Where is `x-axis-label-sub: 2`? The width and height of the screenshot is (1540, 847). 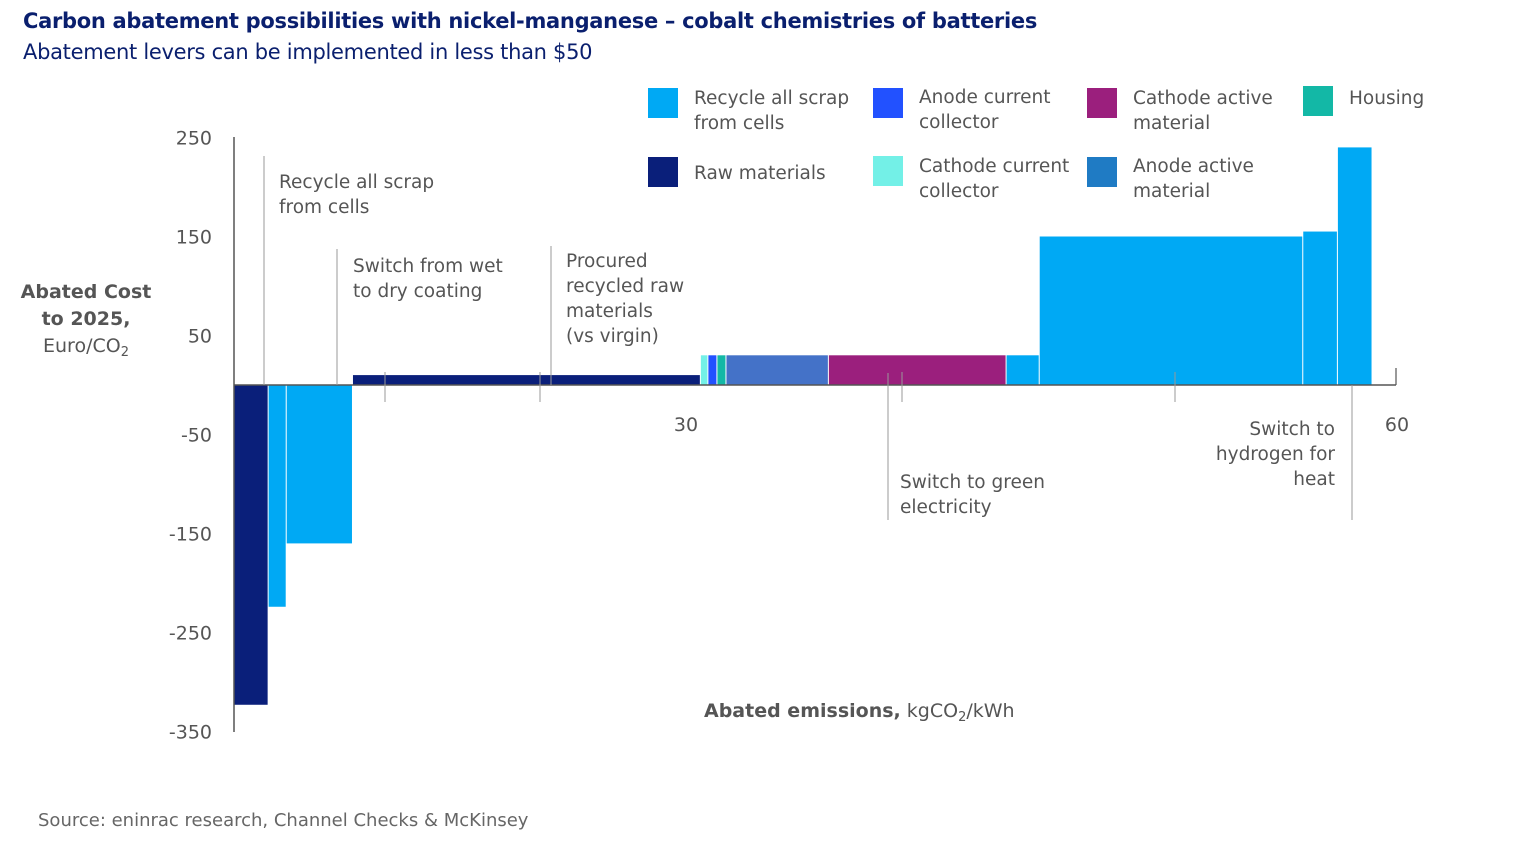 x-axis-label-sub: 2 is located at coordinates (962, 717).